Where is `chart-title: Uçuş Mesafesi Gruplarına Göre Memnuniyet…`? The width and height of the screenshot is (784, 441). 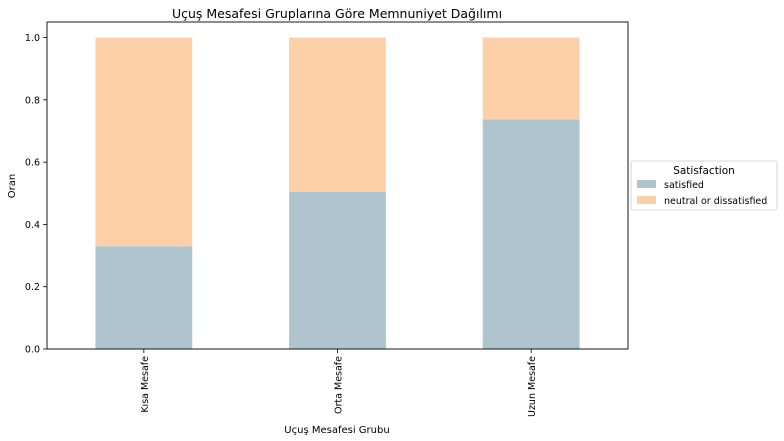 chart-title: Uçuş Mesafesi Gruplarına Göre Memnuniyet… is located at coordinates (337, 13).